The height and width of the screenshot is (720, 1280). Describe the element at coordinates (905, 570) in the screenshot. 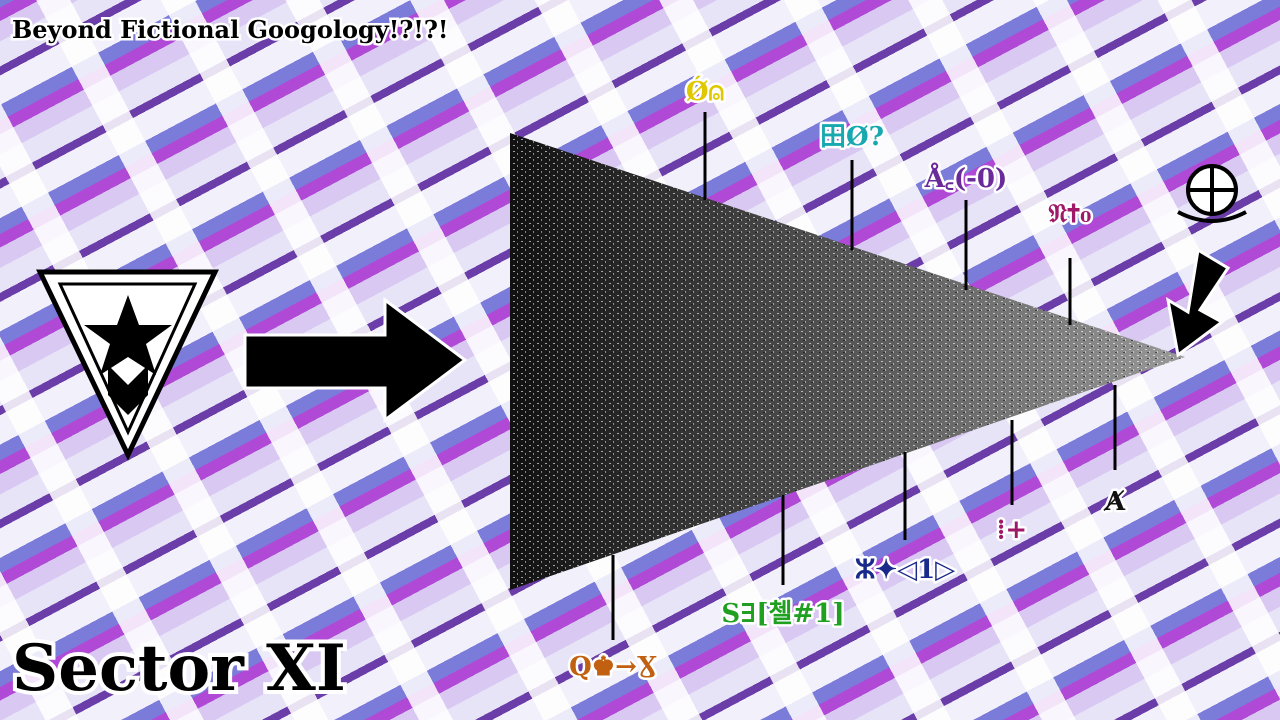

I see `label-bottom: ⵣ✦◁1▷` at that location.